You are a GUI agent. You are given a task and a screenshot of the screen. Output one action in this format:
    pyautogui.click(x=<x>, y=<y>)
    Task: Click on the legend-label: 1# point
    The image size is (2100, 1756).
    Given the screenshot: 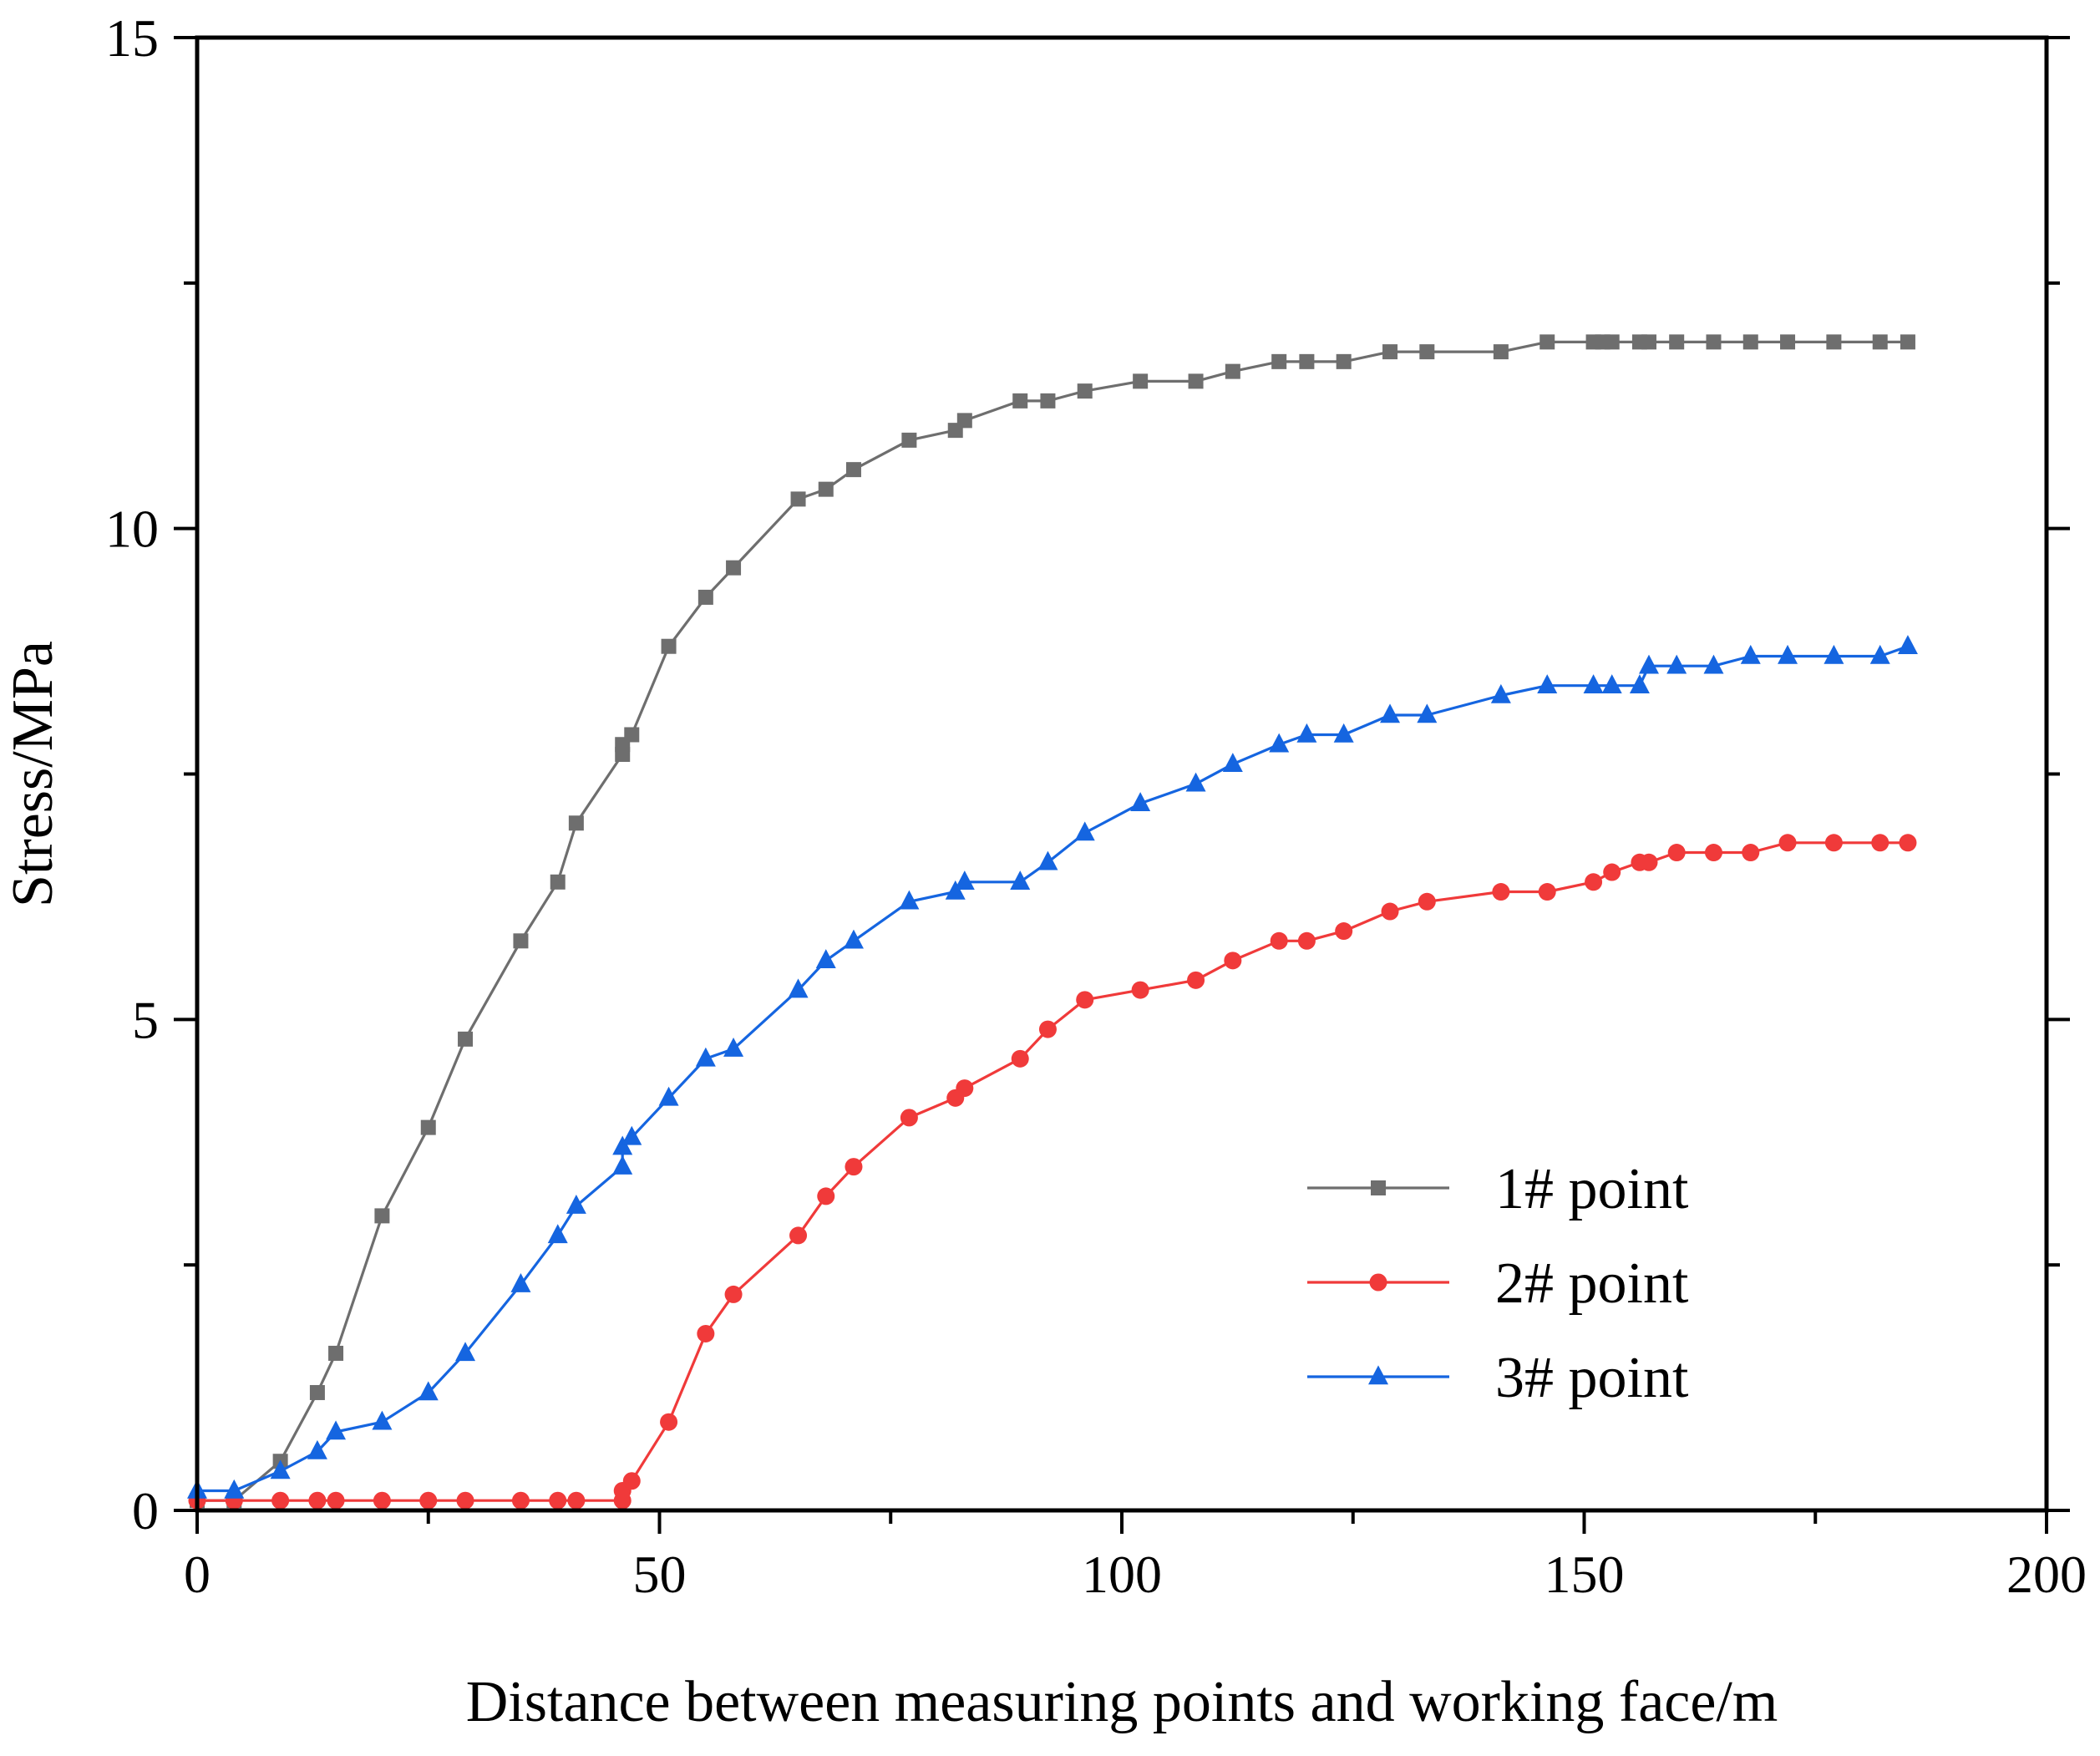 What is the action you would take?
    pyautogui.click(x=1592, y=1189)
    